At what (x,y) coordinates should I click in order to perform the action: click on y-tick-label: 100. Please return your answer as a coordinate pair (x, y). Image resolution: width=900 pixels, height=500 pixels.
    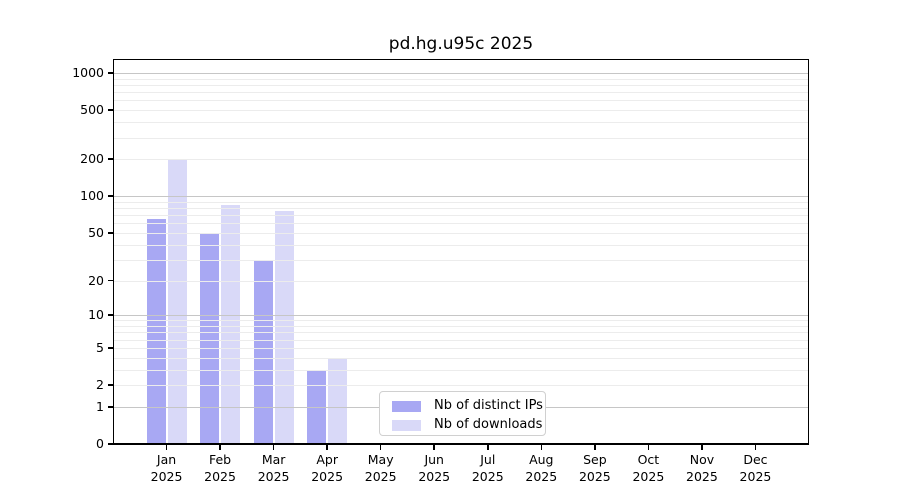
    Looking at the image, I should click on (92, 196).